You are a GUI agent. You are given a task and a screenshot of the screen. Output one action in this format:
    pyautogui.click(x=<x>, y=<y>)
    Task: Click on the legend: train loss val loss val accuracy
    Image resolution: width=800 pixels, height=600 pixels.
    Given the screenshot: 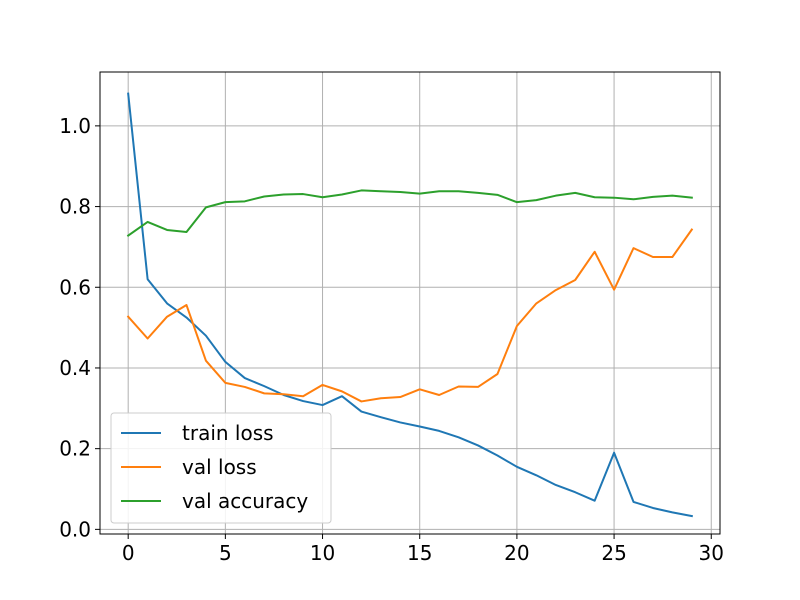 What is the action you would take?
    pyautogui.click(x=221, y=468)
    